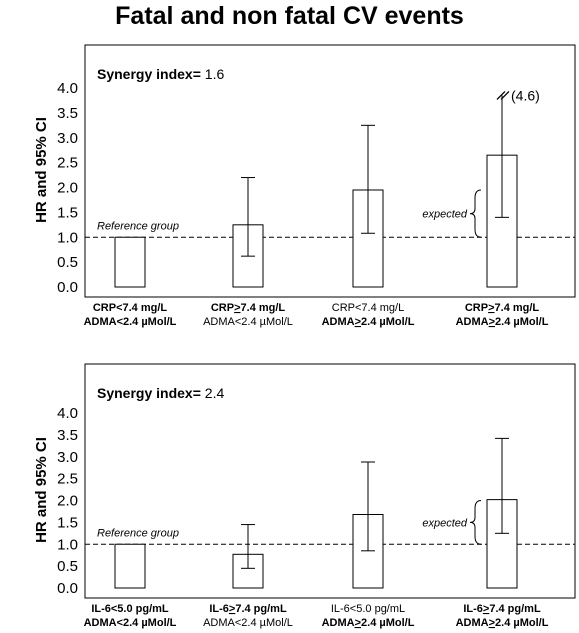  What do you see at coordinates (289, 16) in the screenshot?
I see `figure-title: Fatal and non fatal CV events` at bounding box center [289, 16].